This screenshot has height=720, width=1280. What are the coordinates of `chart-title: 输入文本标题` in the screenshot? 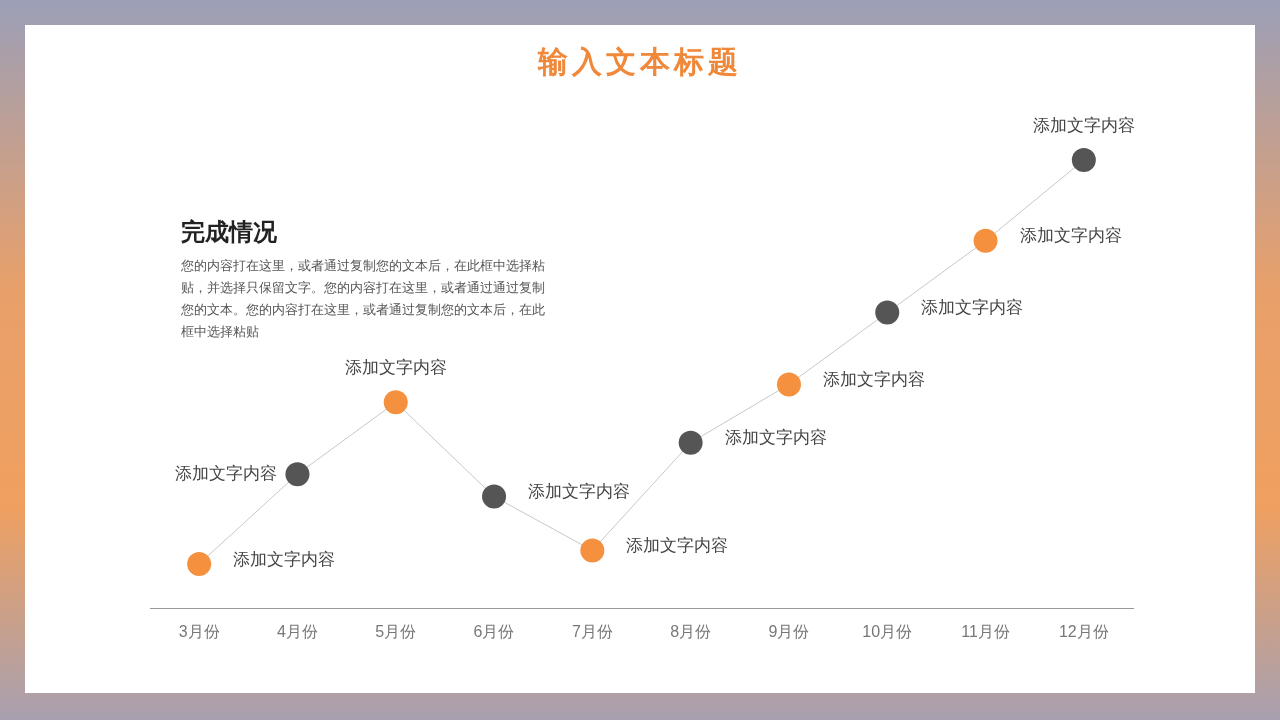 It's located at (639, 62).